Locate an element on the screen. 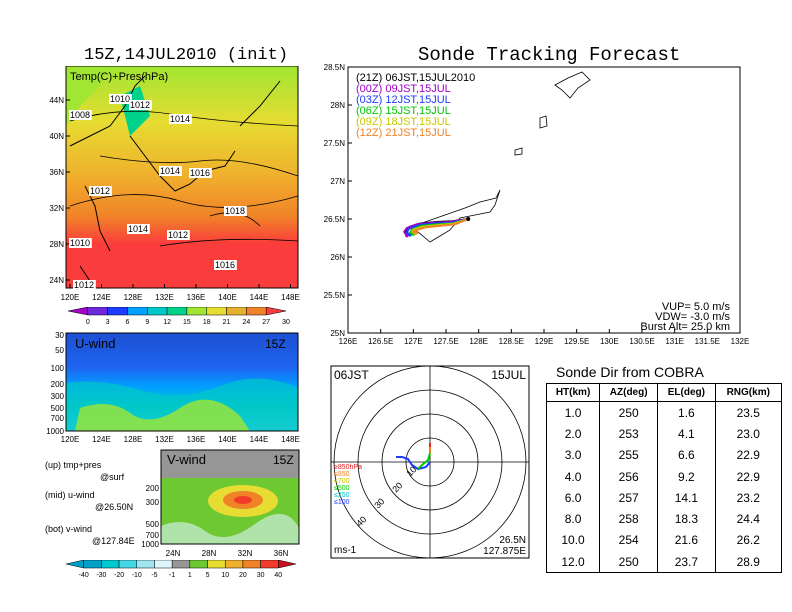  table-row: 3.0 255 6.6 22.9 is located at coordinates (663, 455).